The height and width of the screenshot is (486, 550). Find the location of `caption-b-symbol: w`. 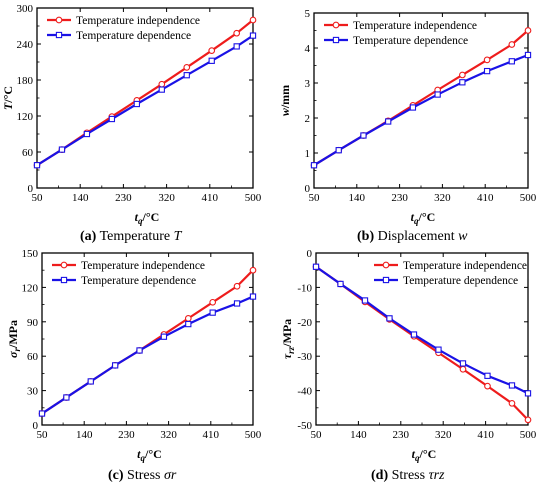

caption-b-symbol: w is located at coordinates (463, 236).